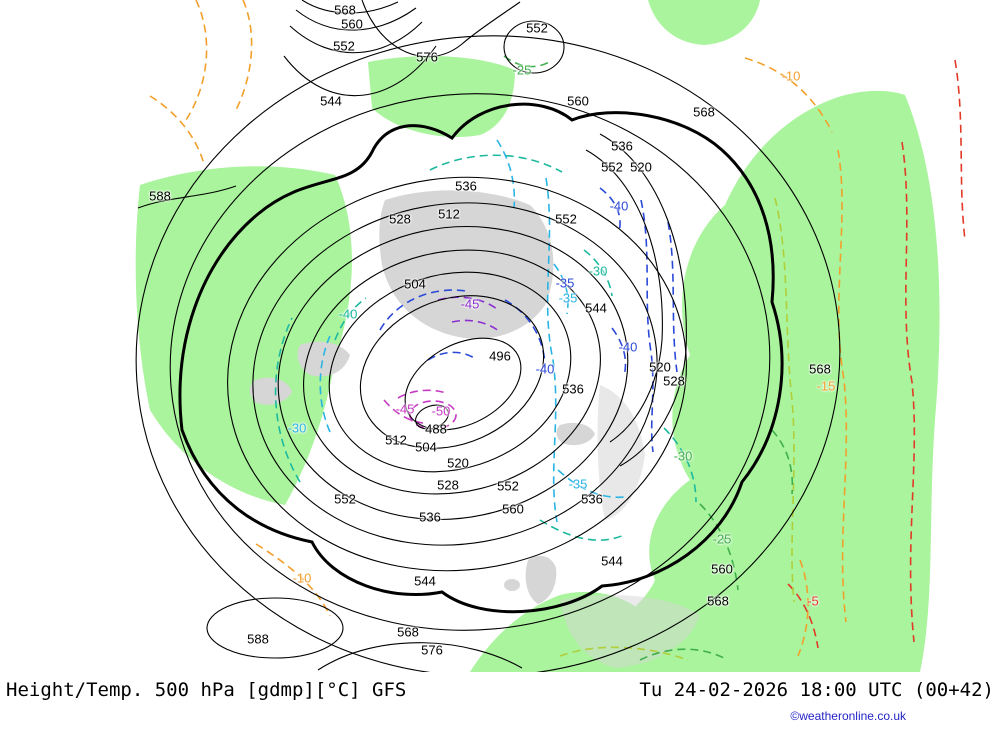  What do you see at coordinates (816, 690) in the screenshot?
I see `caption-datetime: Tu 24-02-2026 18:00 UTC (00+42)` at bounding box center [816, 690].